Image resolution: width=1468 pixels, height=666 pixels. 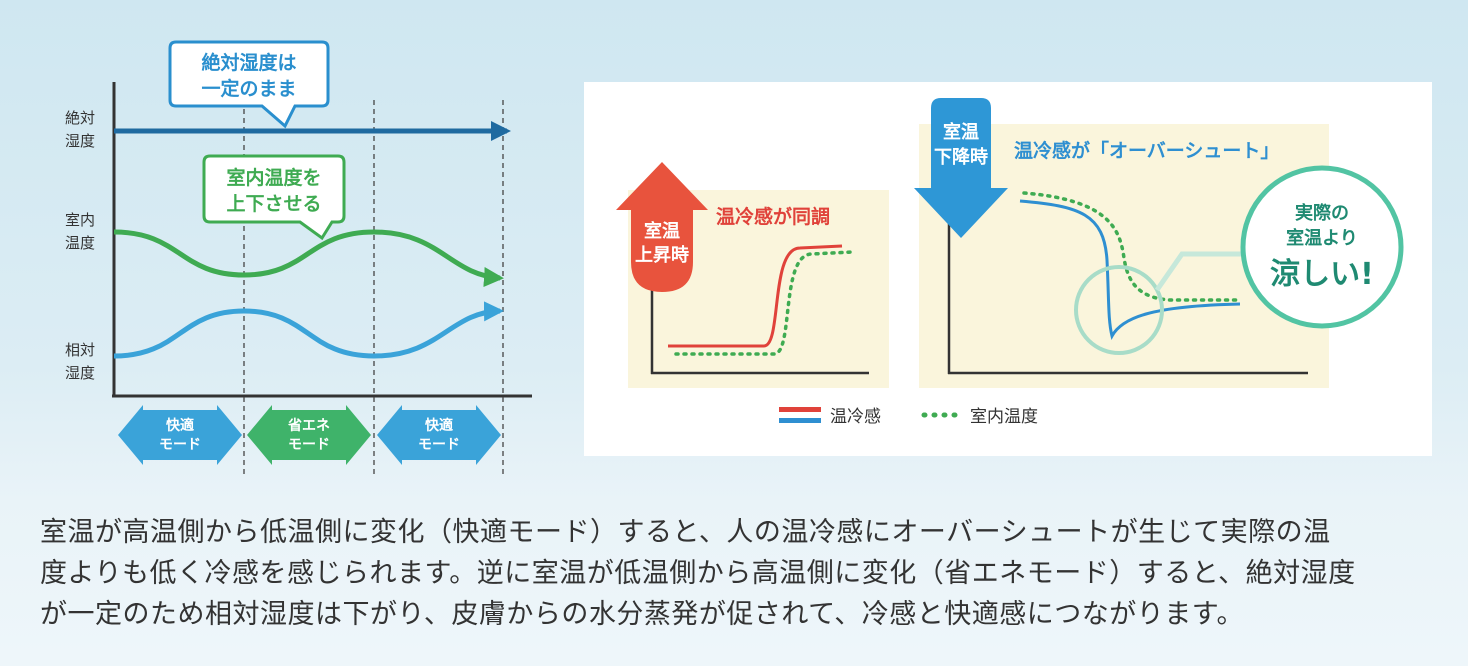 I want to click on label-line: 相対, so click(x=80, y=350).